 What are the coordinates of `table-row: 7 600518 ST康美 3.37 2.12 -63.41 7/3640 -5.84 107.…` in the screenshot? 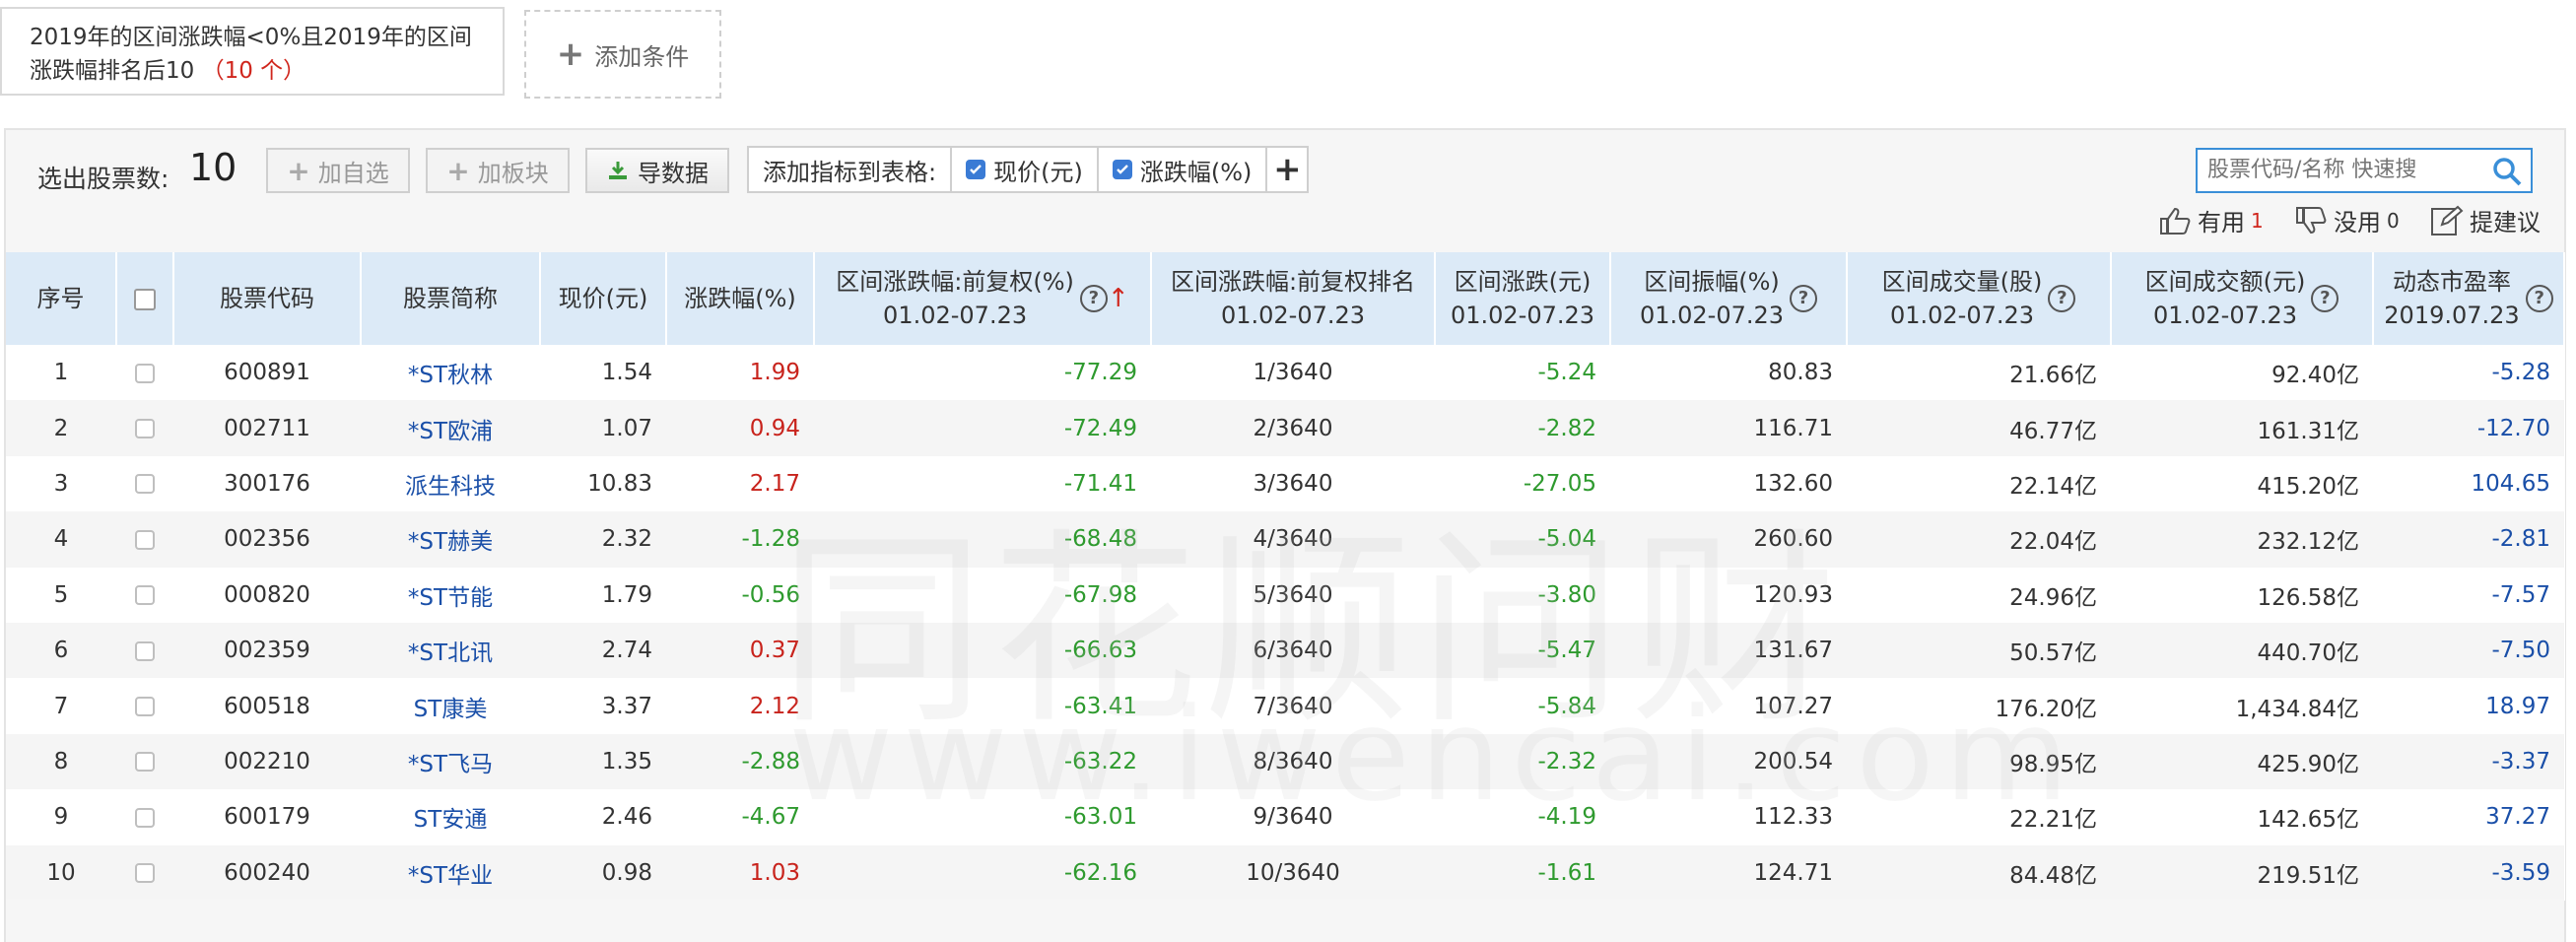 It's located at (1285, 706).